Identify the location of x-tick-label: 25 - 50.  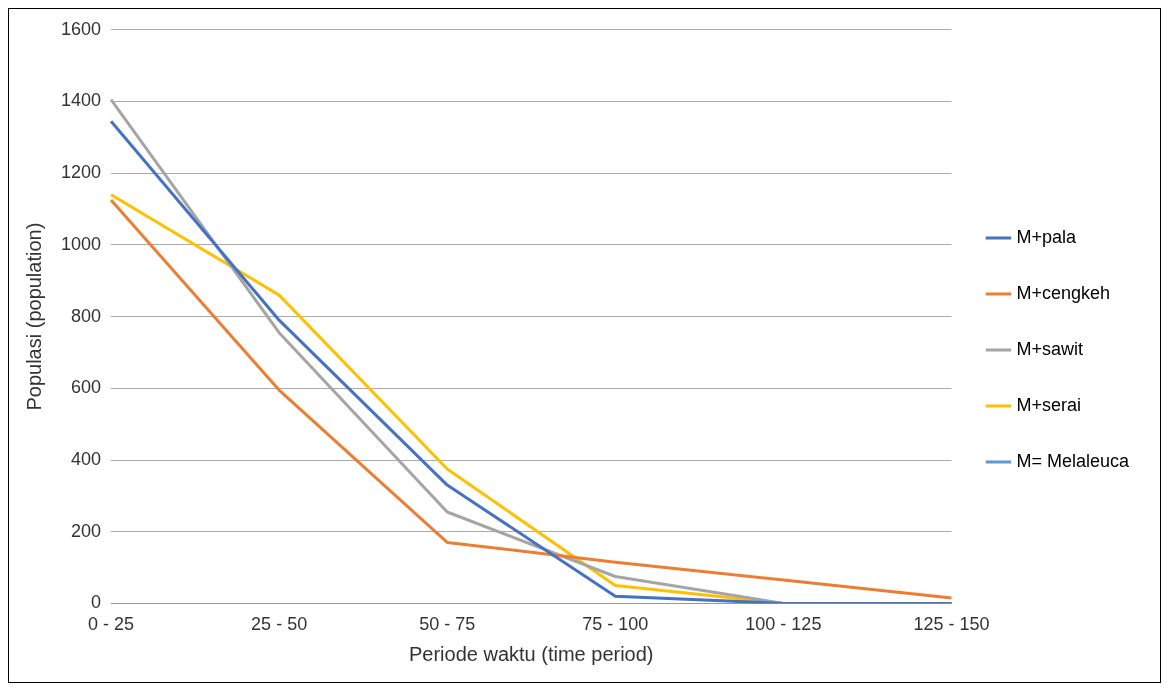
(279, 624).